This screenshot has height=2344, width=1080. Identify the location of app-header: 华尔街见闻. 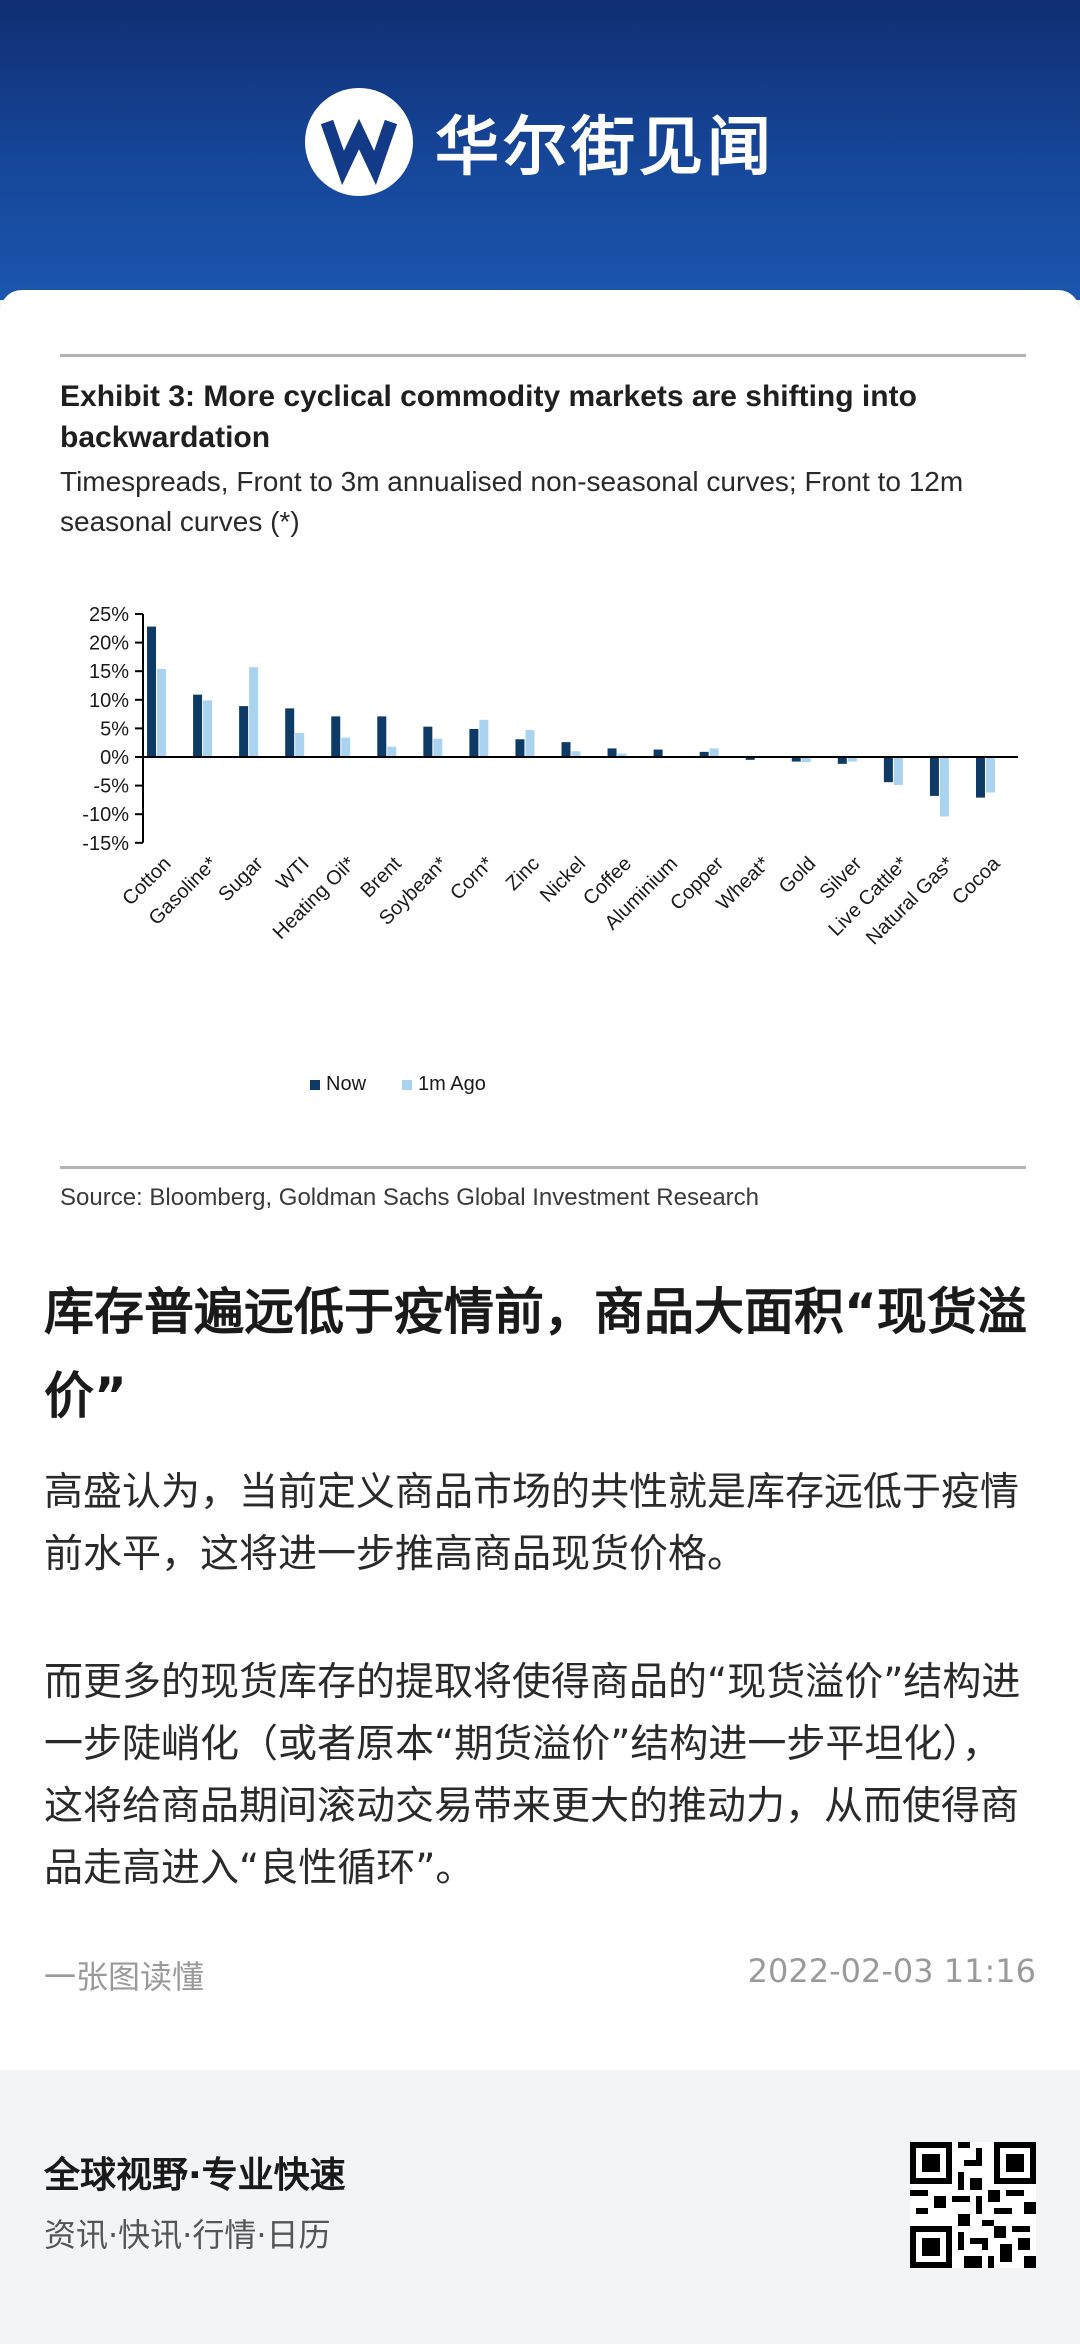
(540, 150).